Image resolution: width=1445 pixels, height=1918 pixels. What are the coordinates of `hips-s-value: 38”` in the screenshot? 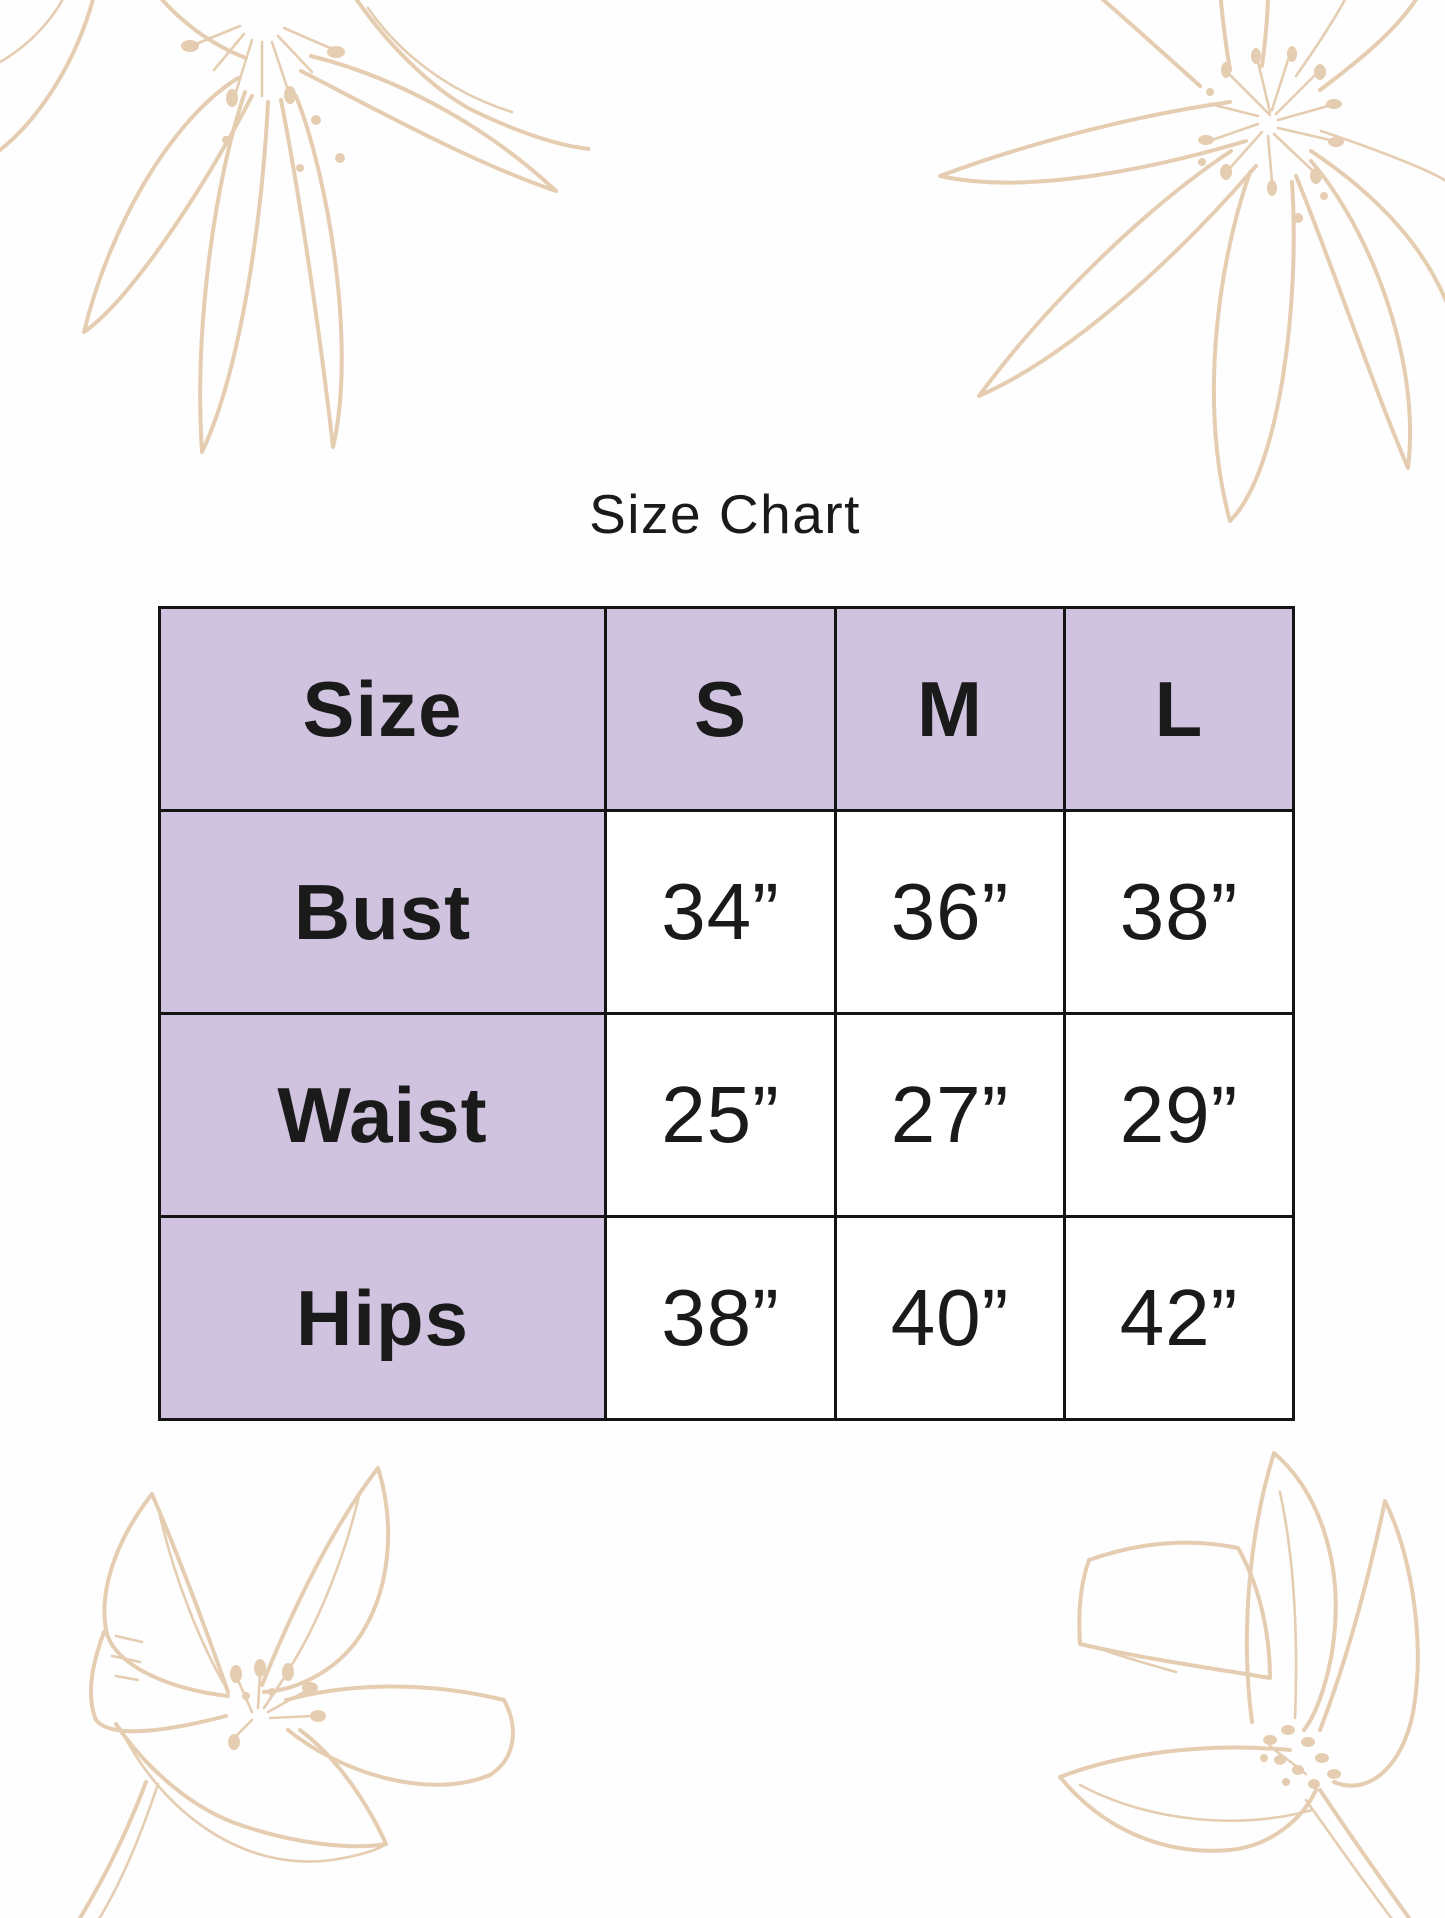 It's located at (720, 1318).